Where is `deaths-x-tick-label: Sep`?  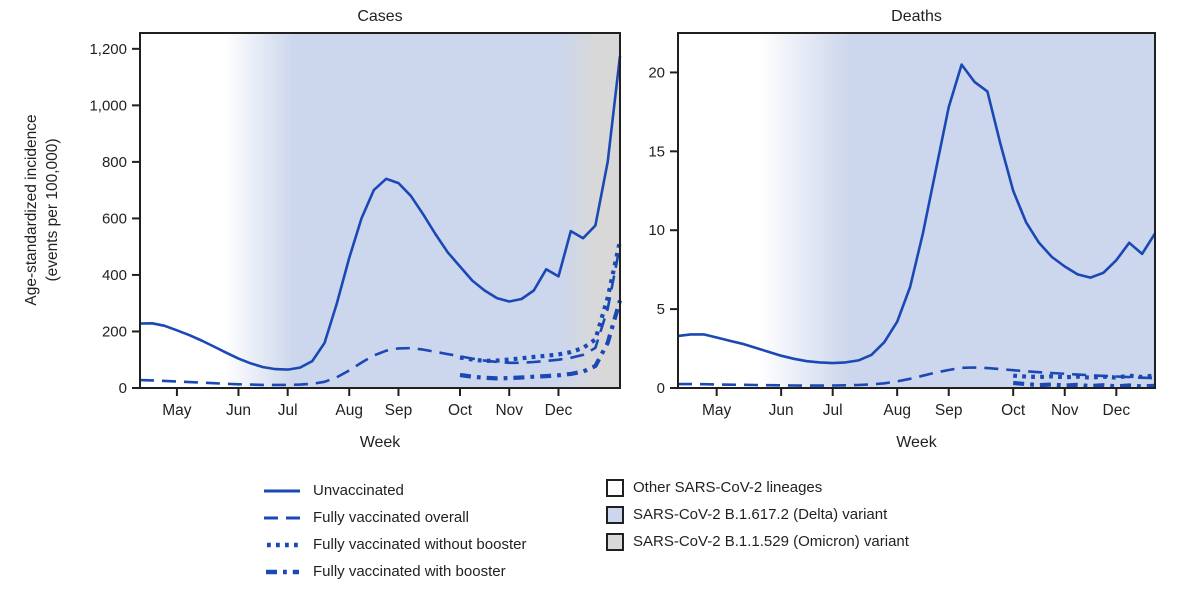
deaths-x-tick-label: Sep is located at coordinates (949, 410).